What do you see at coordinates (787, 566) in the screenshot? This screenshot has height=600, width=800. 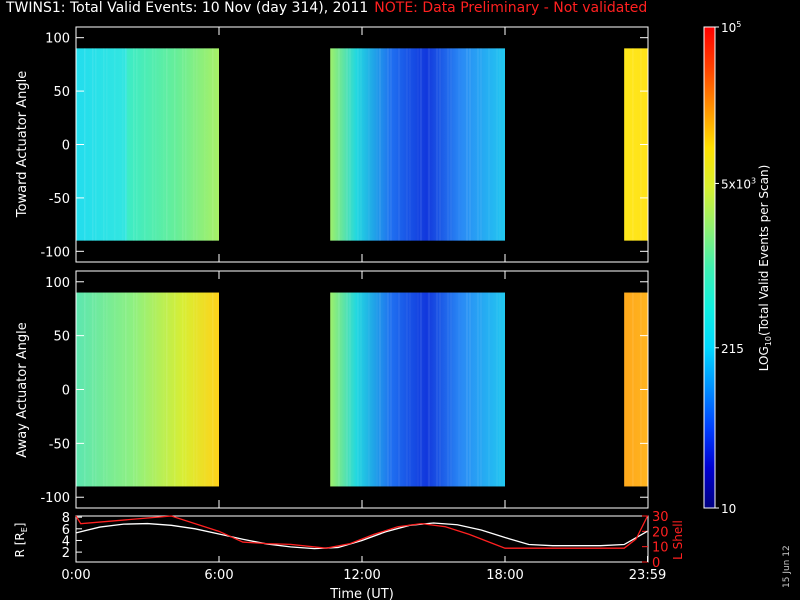 I see `date-stamp: 15 Jun 12` at bounding box center [787, 566].